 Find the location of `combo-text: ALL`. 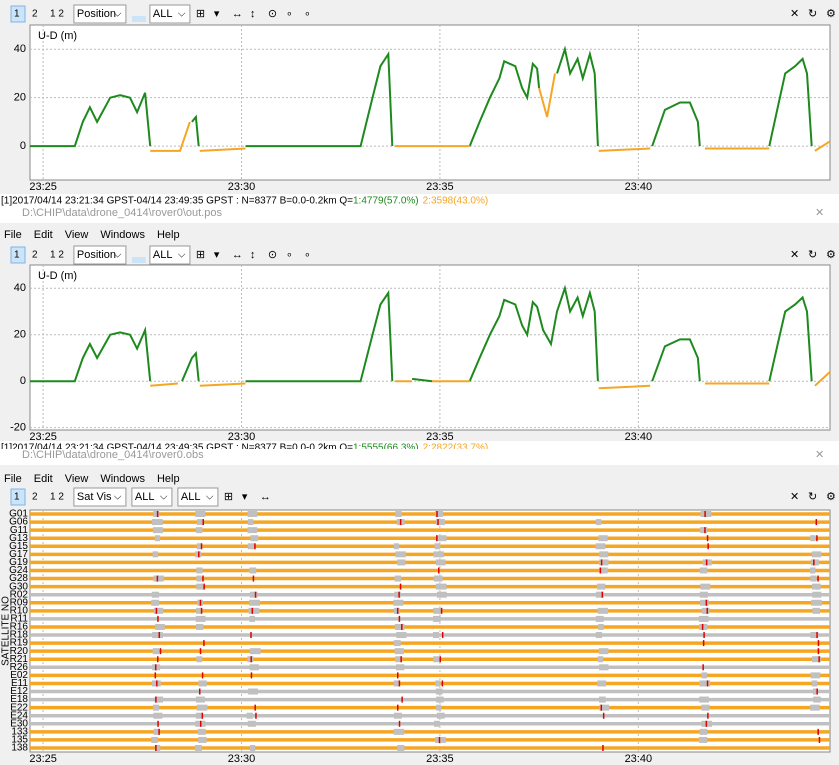

combo-text: ALL is located at coordinates (191, 497).